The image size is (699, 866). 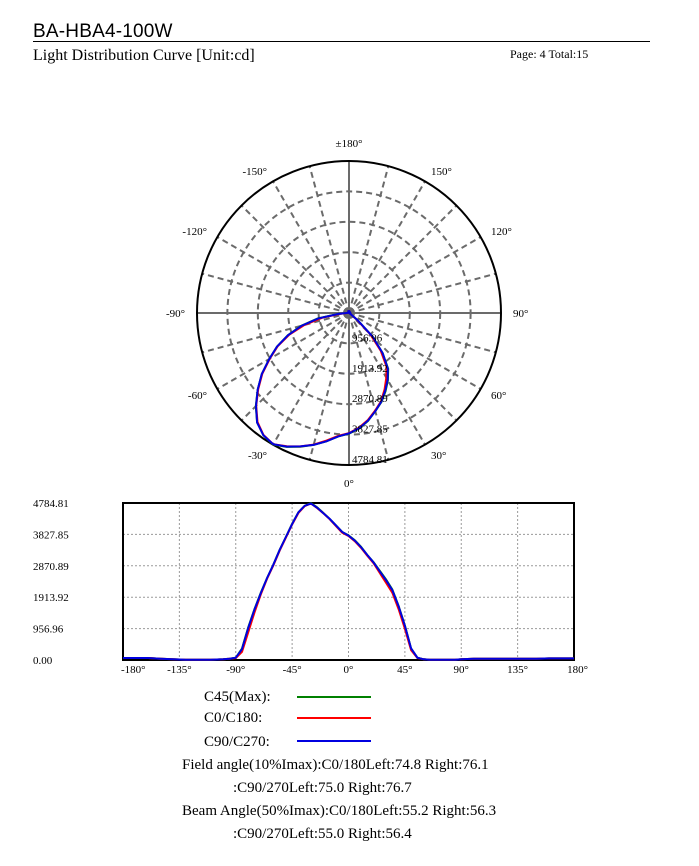 What do you see at coordinates (517, 670) in the screenshot?
I see `x-tick-label: 135°` at bounding box center [517, 670].